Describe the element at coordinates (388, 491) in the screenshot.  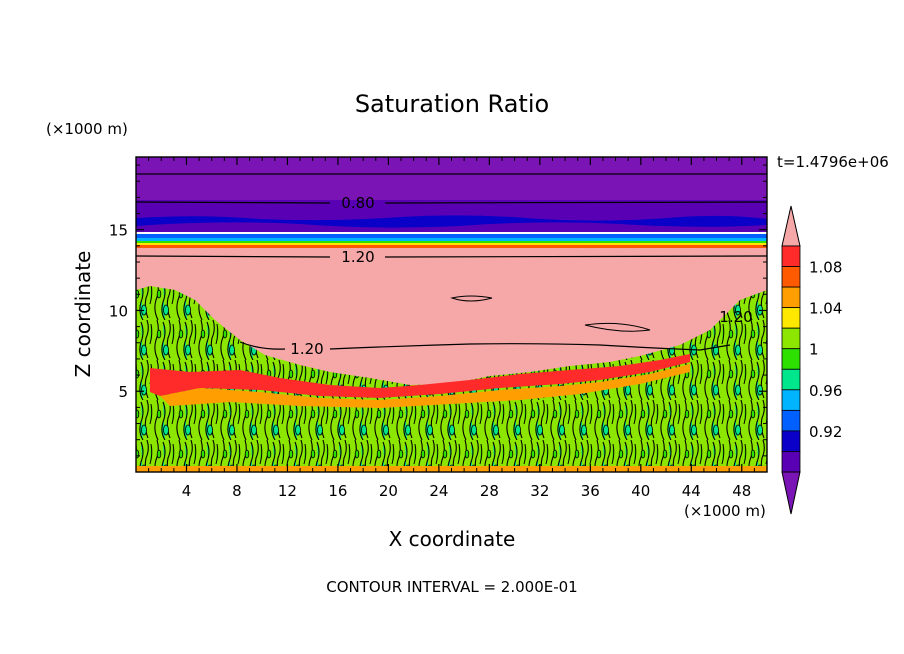
I see `x-tick-label: 20` at that location.